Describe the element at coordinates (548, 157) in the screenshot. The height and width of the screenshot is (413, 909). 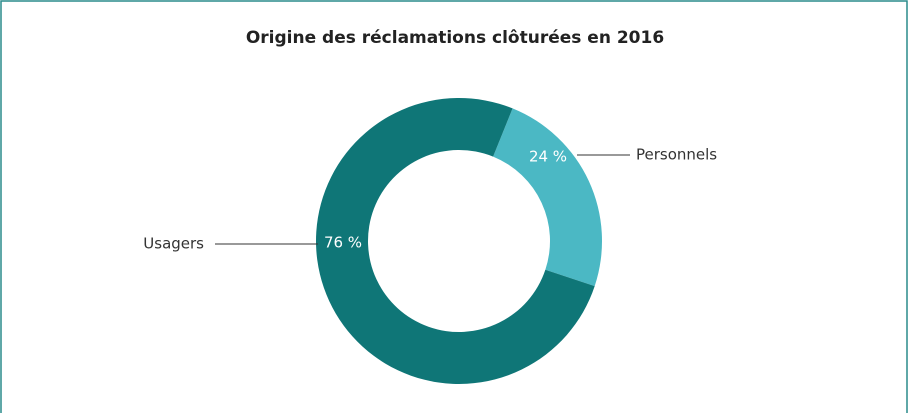
I see `value-label: 24 %` at that location.